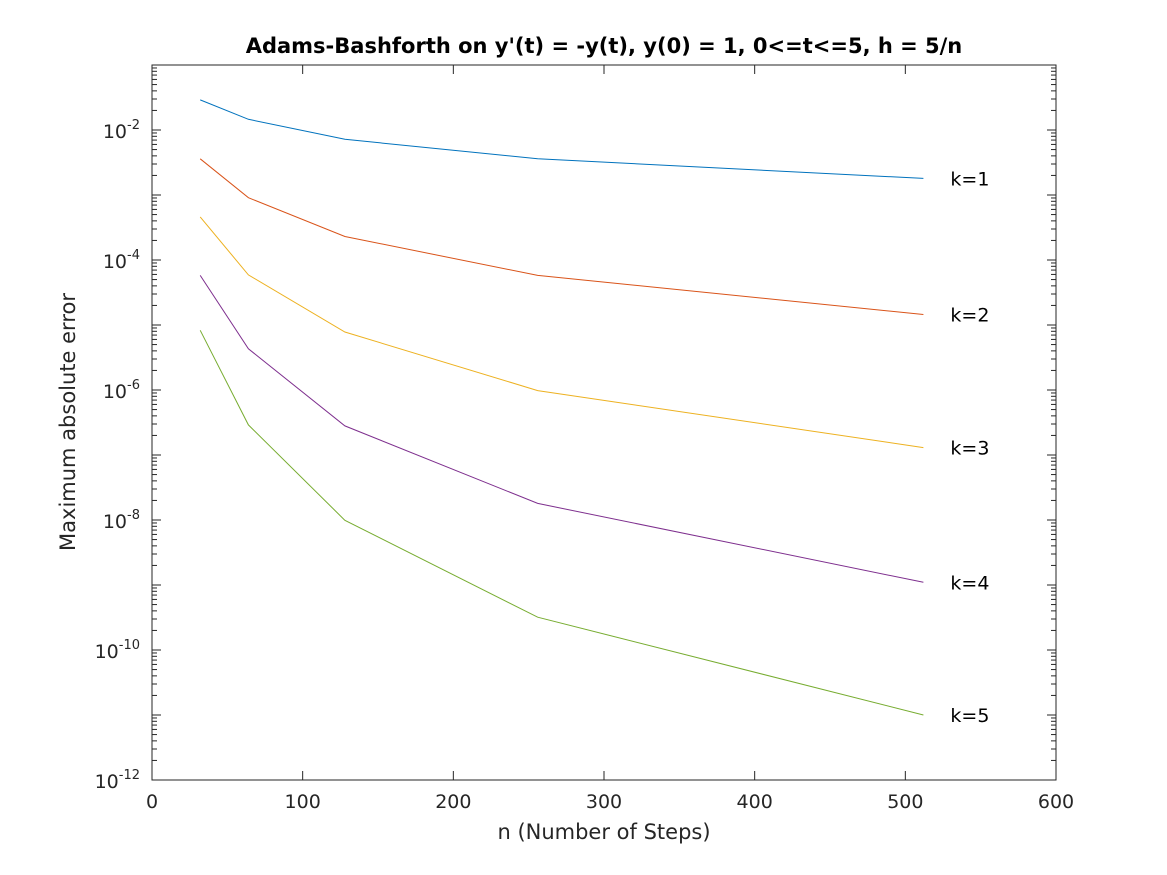  Describe the element at coordinates (562, 139) in the screenshot. I see `series-line-k1` at that location.